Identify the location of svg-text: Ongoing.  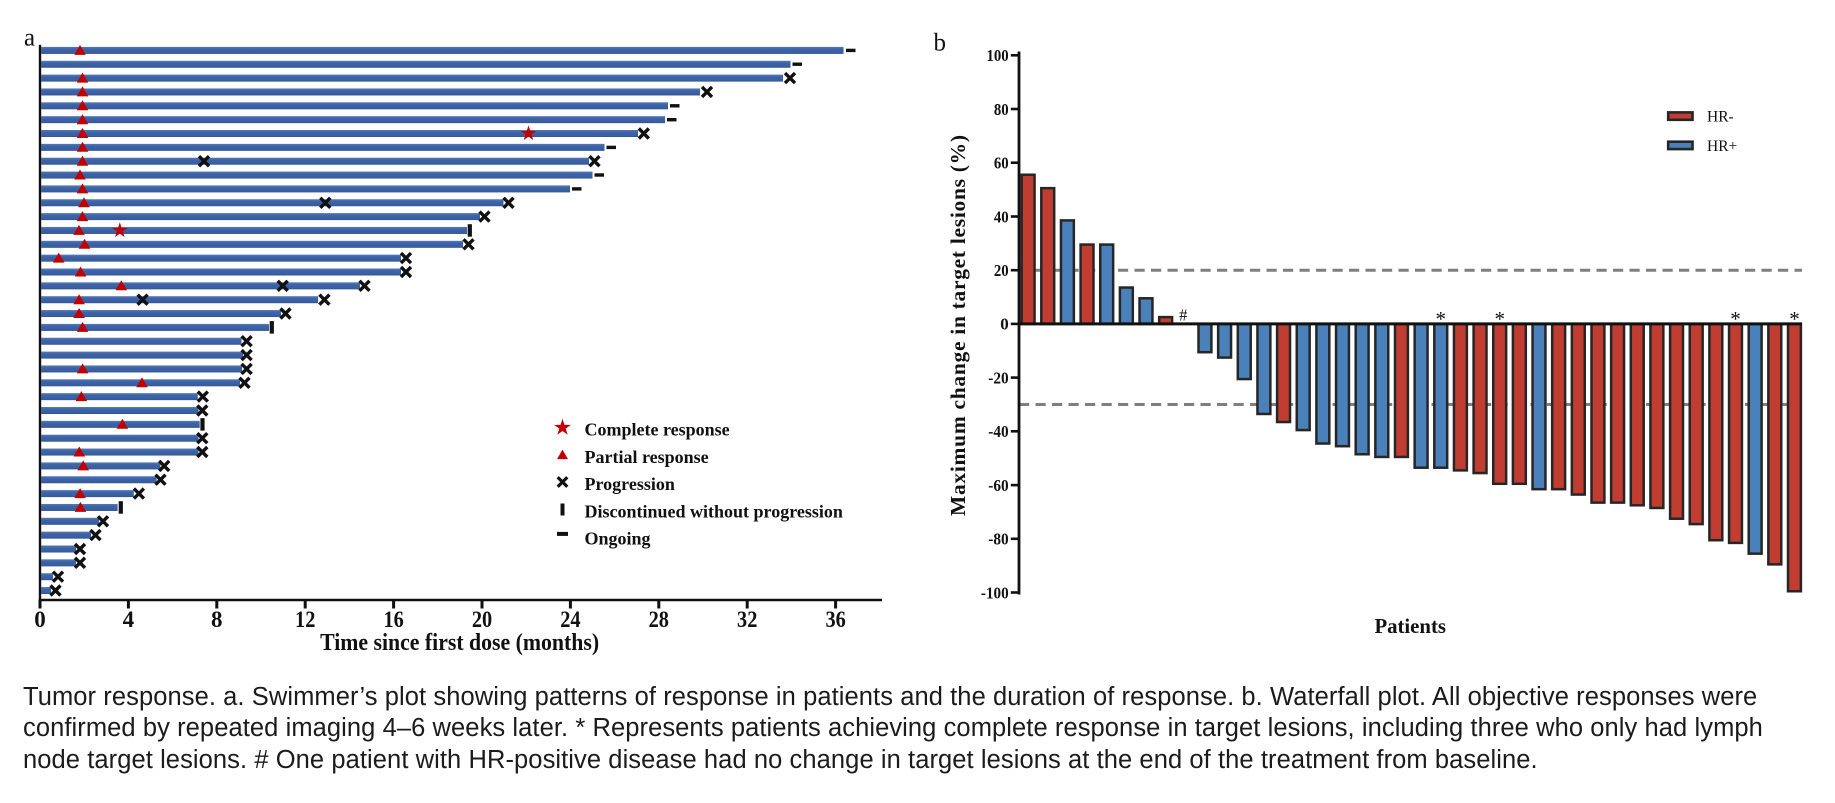
(618, 538).